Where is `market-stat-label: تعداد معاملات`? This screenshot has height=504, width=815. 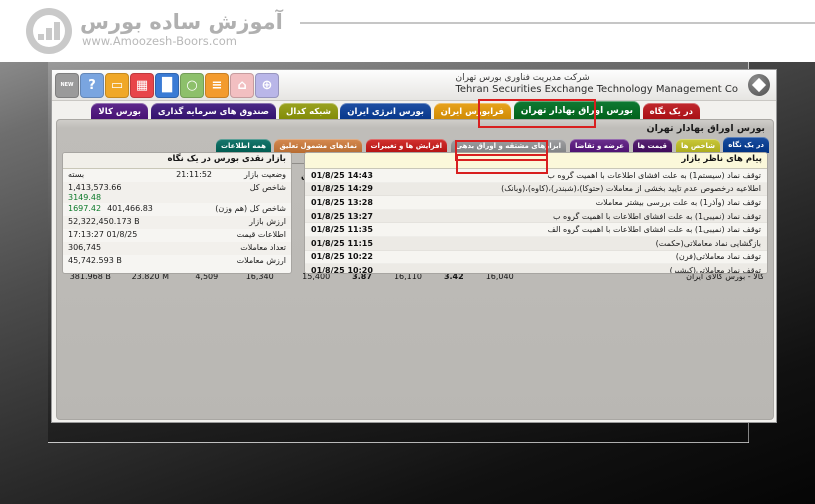 market-stat-label: تعداد معاملات is located at coordinates (263, 247).